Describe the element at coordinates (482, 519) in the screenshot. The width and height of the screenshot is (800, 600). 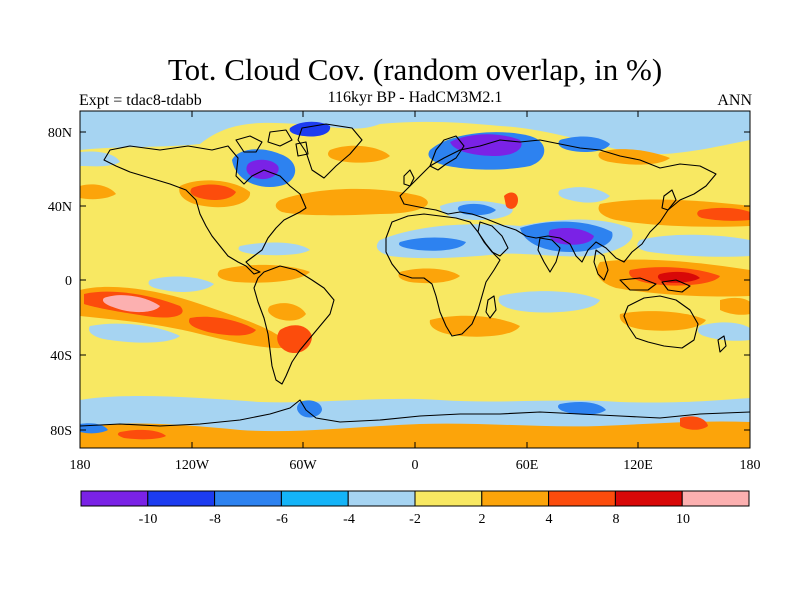
I see `colorbar-label: 2` at that location.